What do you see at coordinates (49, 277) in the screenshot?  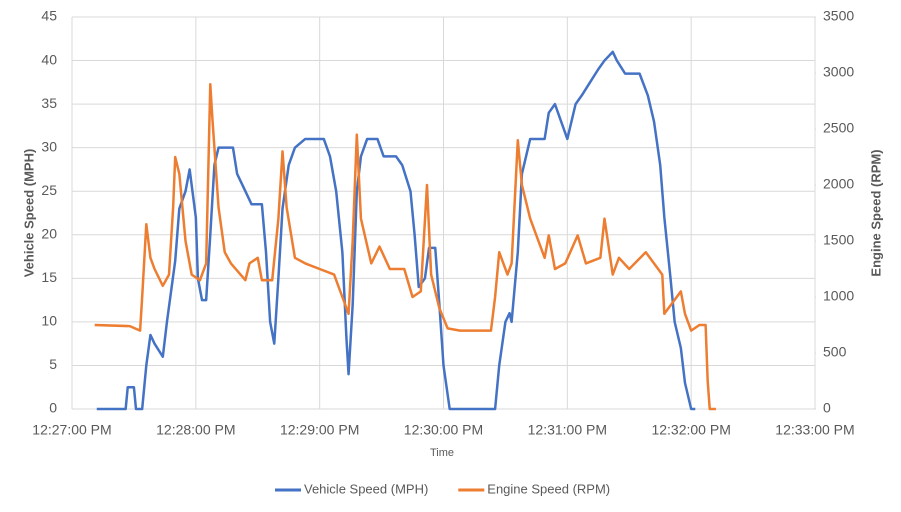 I see `y-tick-label: 15` at bounding box center [49, 277].